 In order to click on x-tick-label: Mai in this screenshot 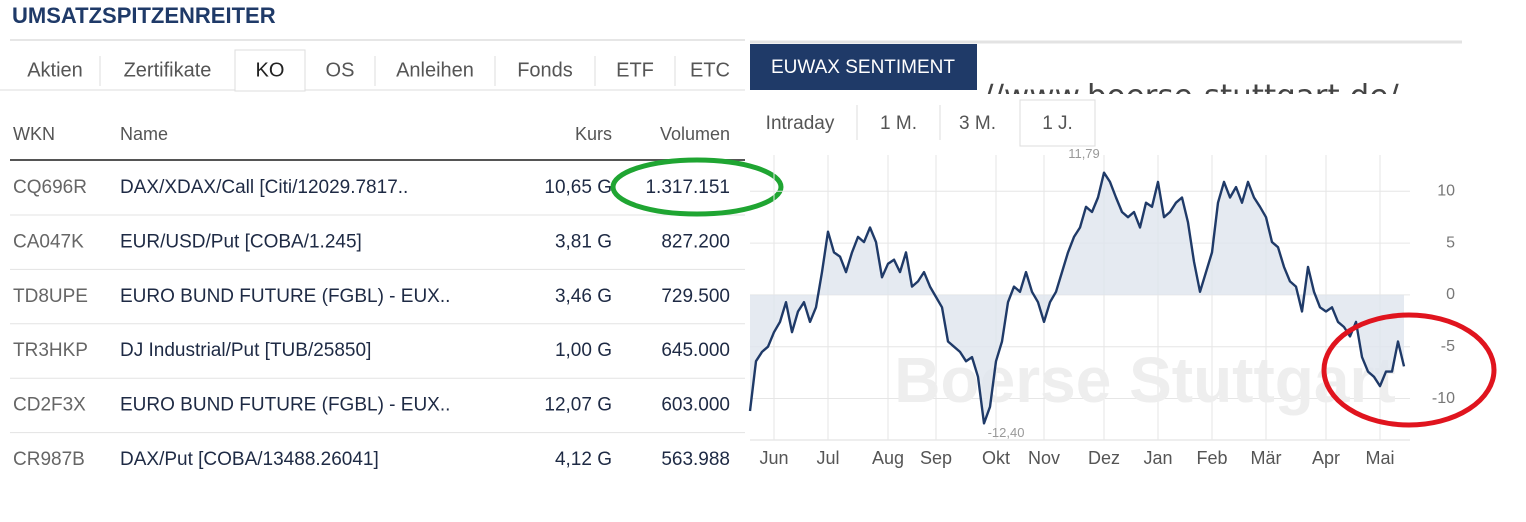, I will do `click(1379, 458)`.